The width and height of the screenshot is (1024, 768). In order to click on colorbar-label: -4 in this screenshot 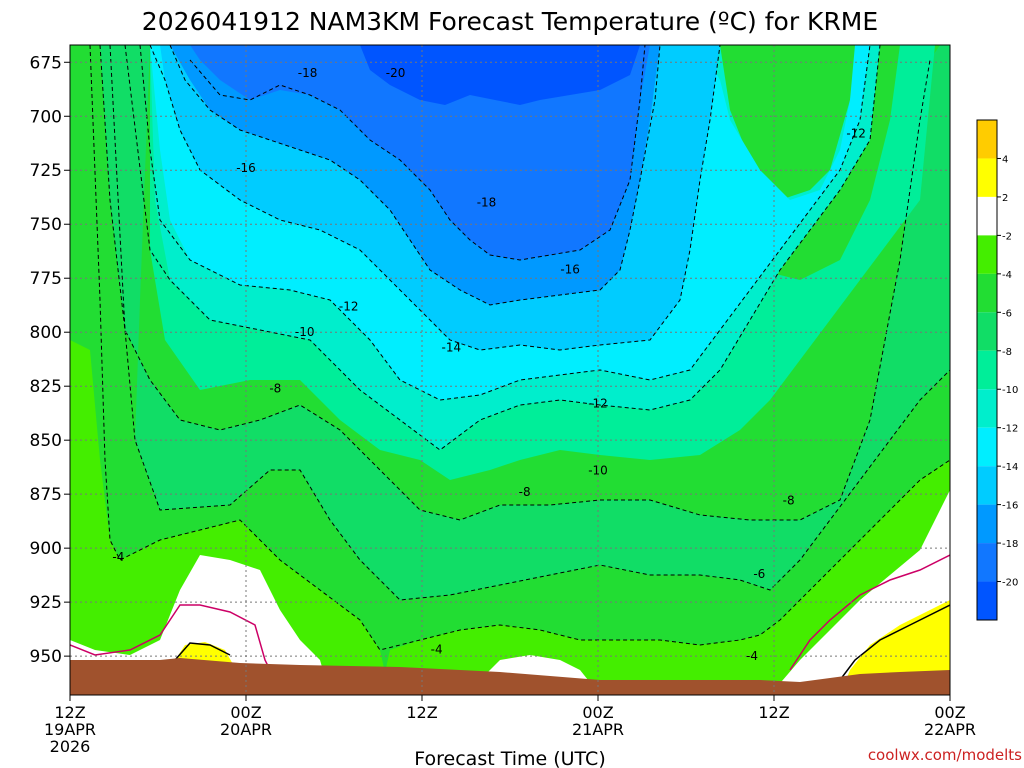, I will do `click(1007, 275)`.